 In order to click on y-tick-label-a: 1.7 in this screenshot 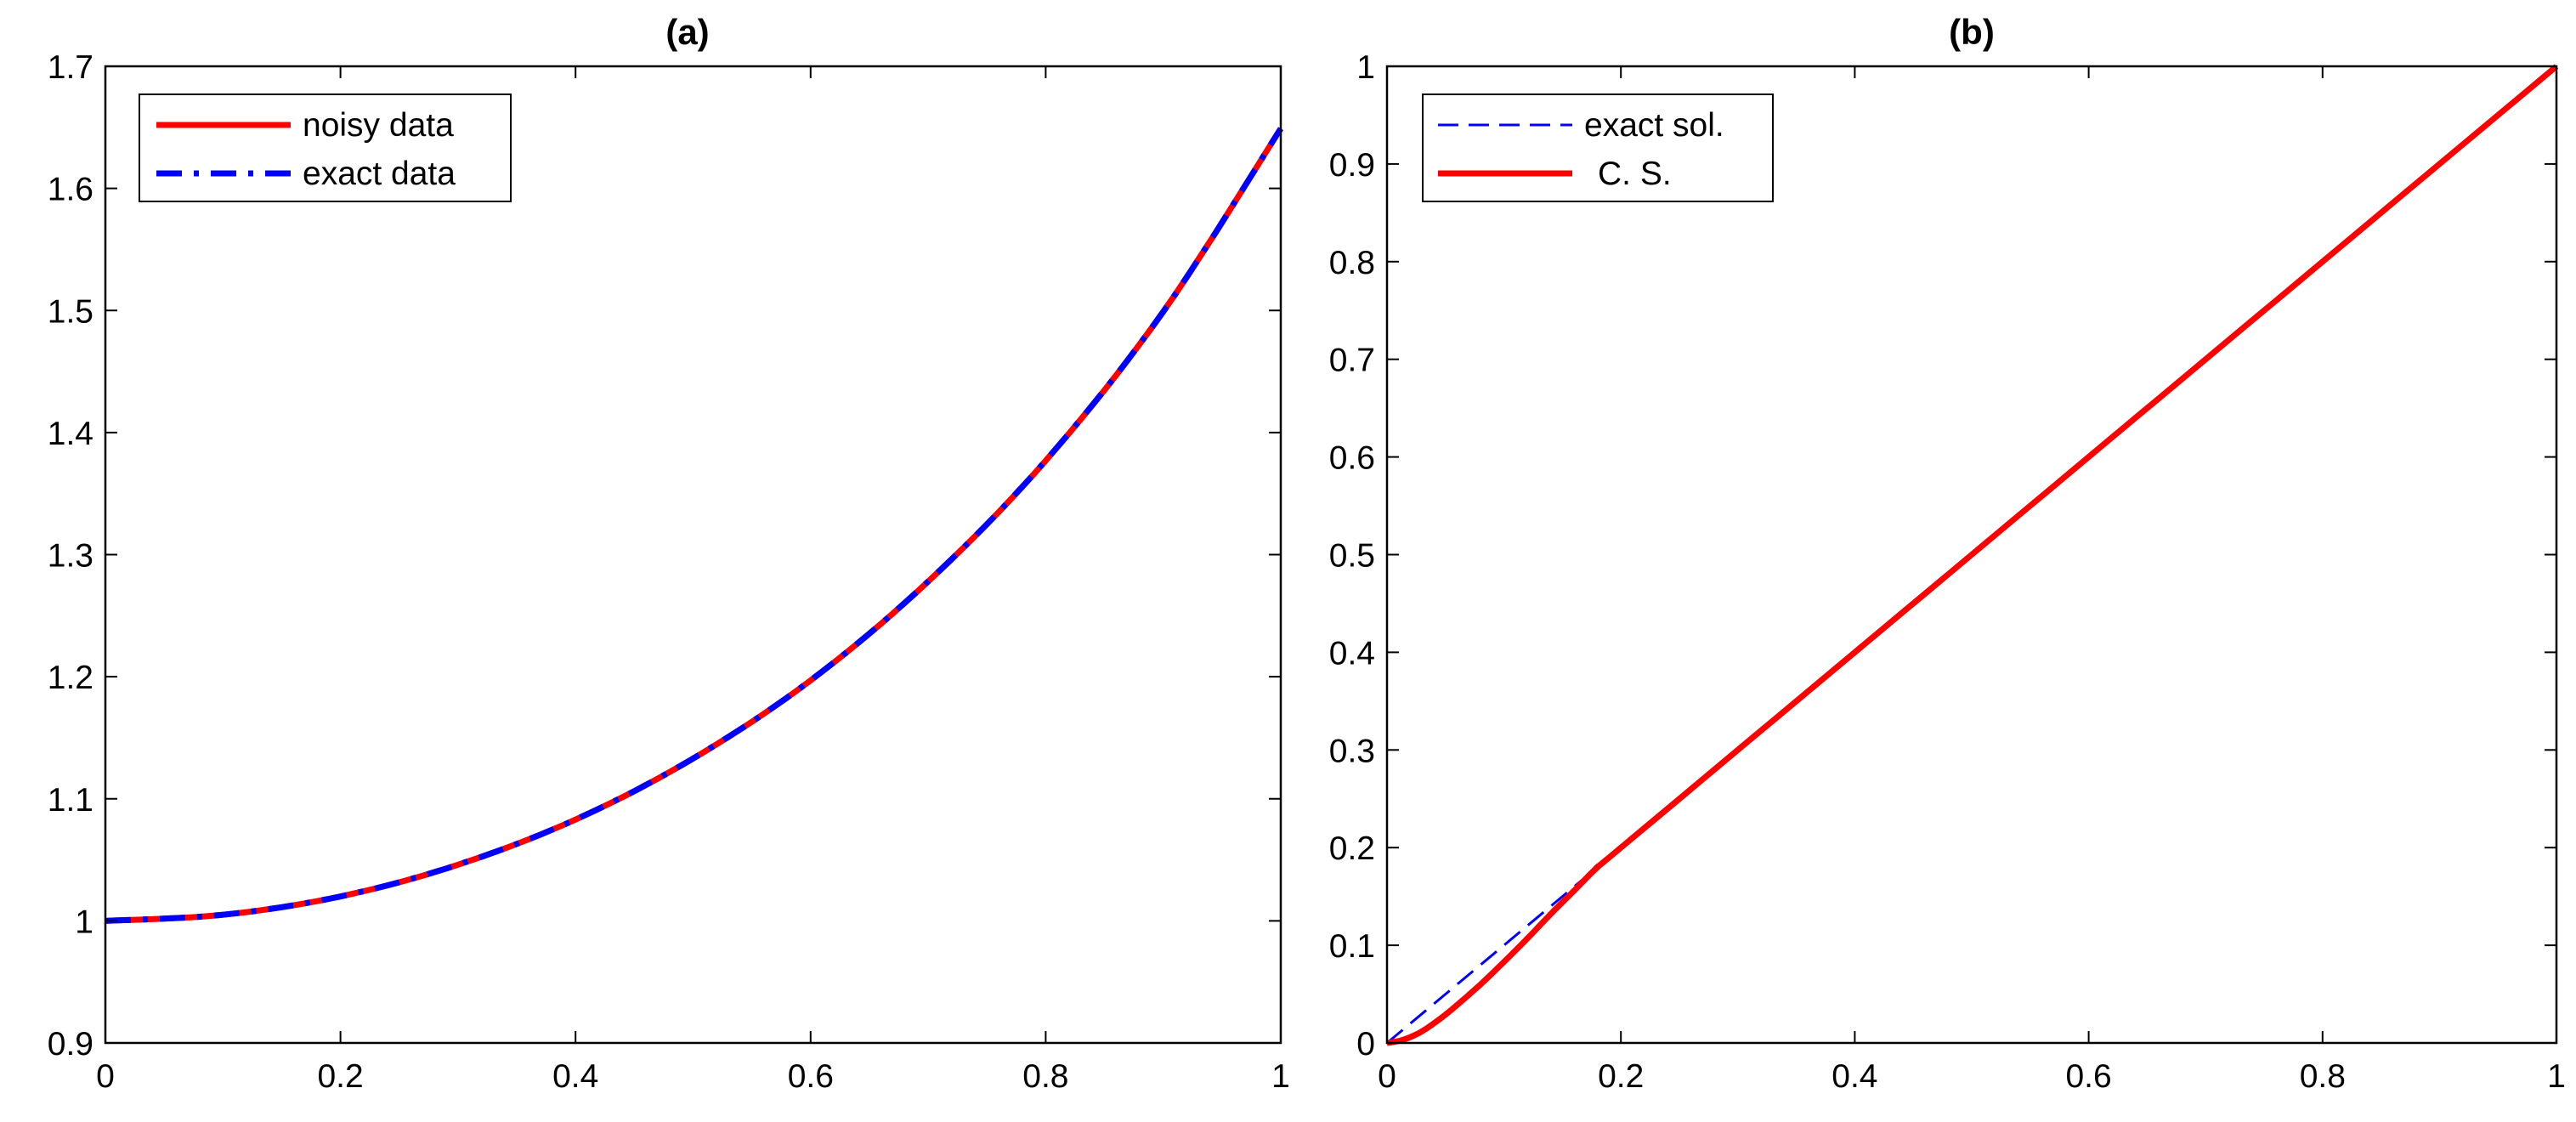, I will do `click(70, 67)`.